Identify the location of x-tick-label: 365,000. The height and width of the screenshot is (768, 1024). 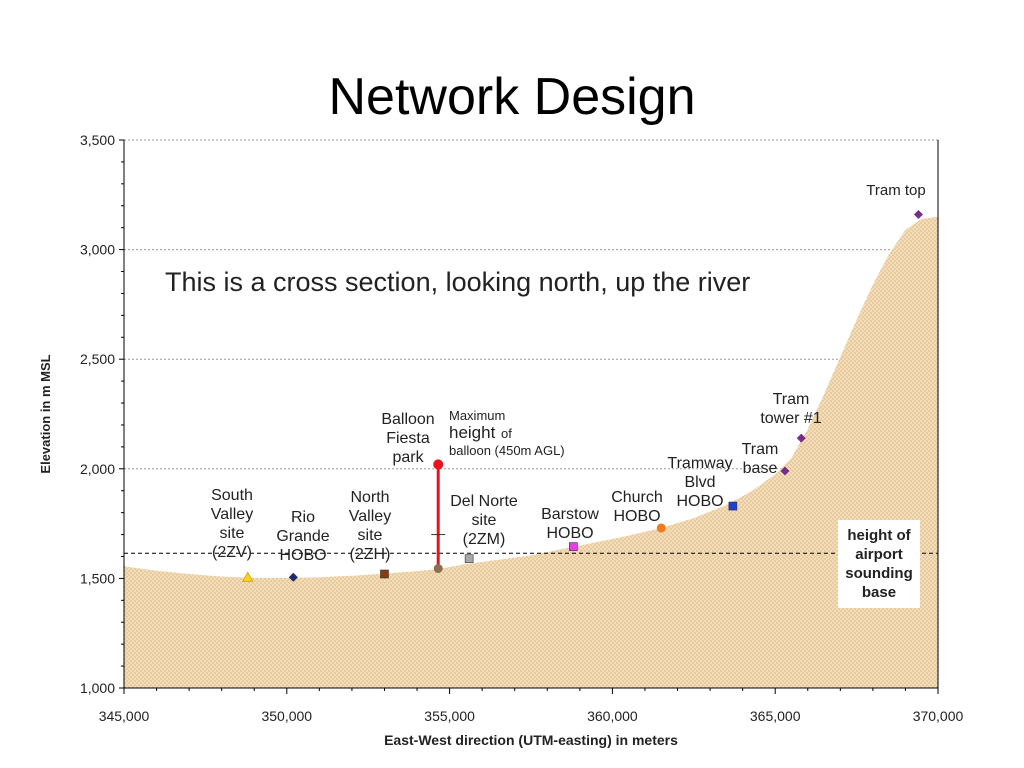
(775, 716).